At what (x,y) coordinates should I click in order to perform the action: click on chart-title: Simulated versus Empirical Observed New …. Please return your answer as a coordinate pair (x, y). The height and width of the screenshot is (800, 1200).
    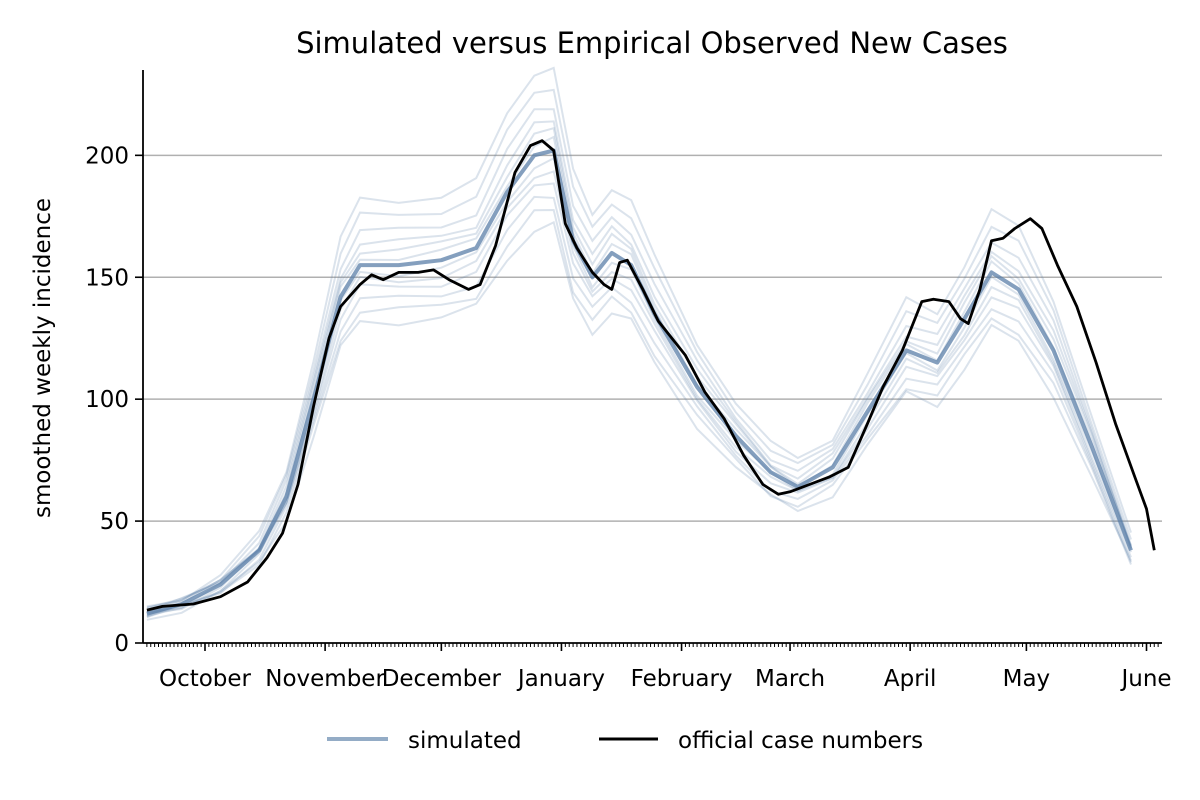
    Looking at the image, I should click on (652, 43).